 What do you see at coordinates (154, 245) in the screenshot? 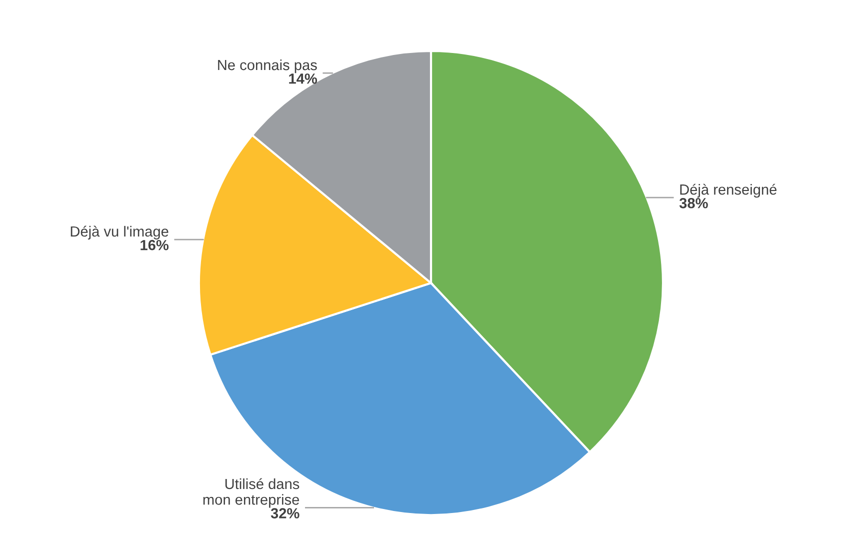
I see `data-label: 16%` at bounding box center [154, 245].